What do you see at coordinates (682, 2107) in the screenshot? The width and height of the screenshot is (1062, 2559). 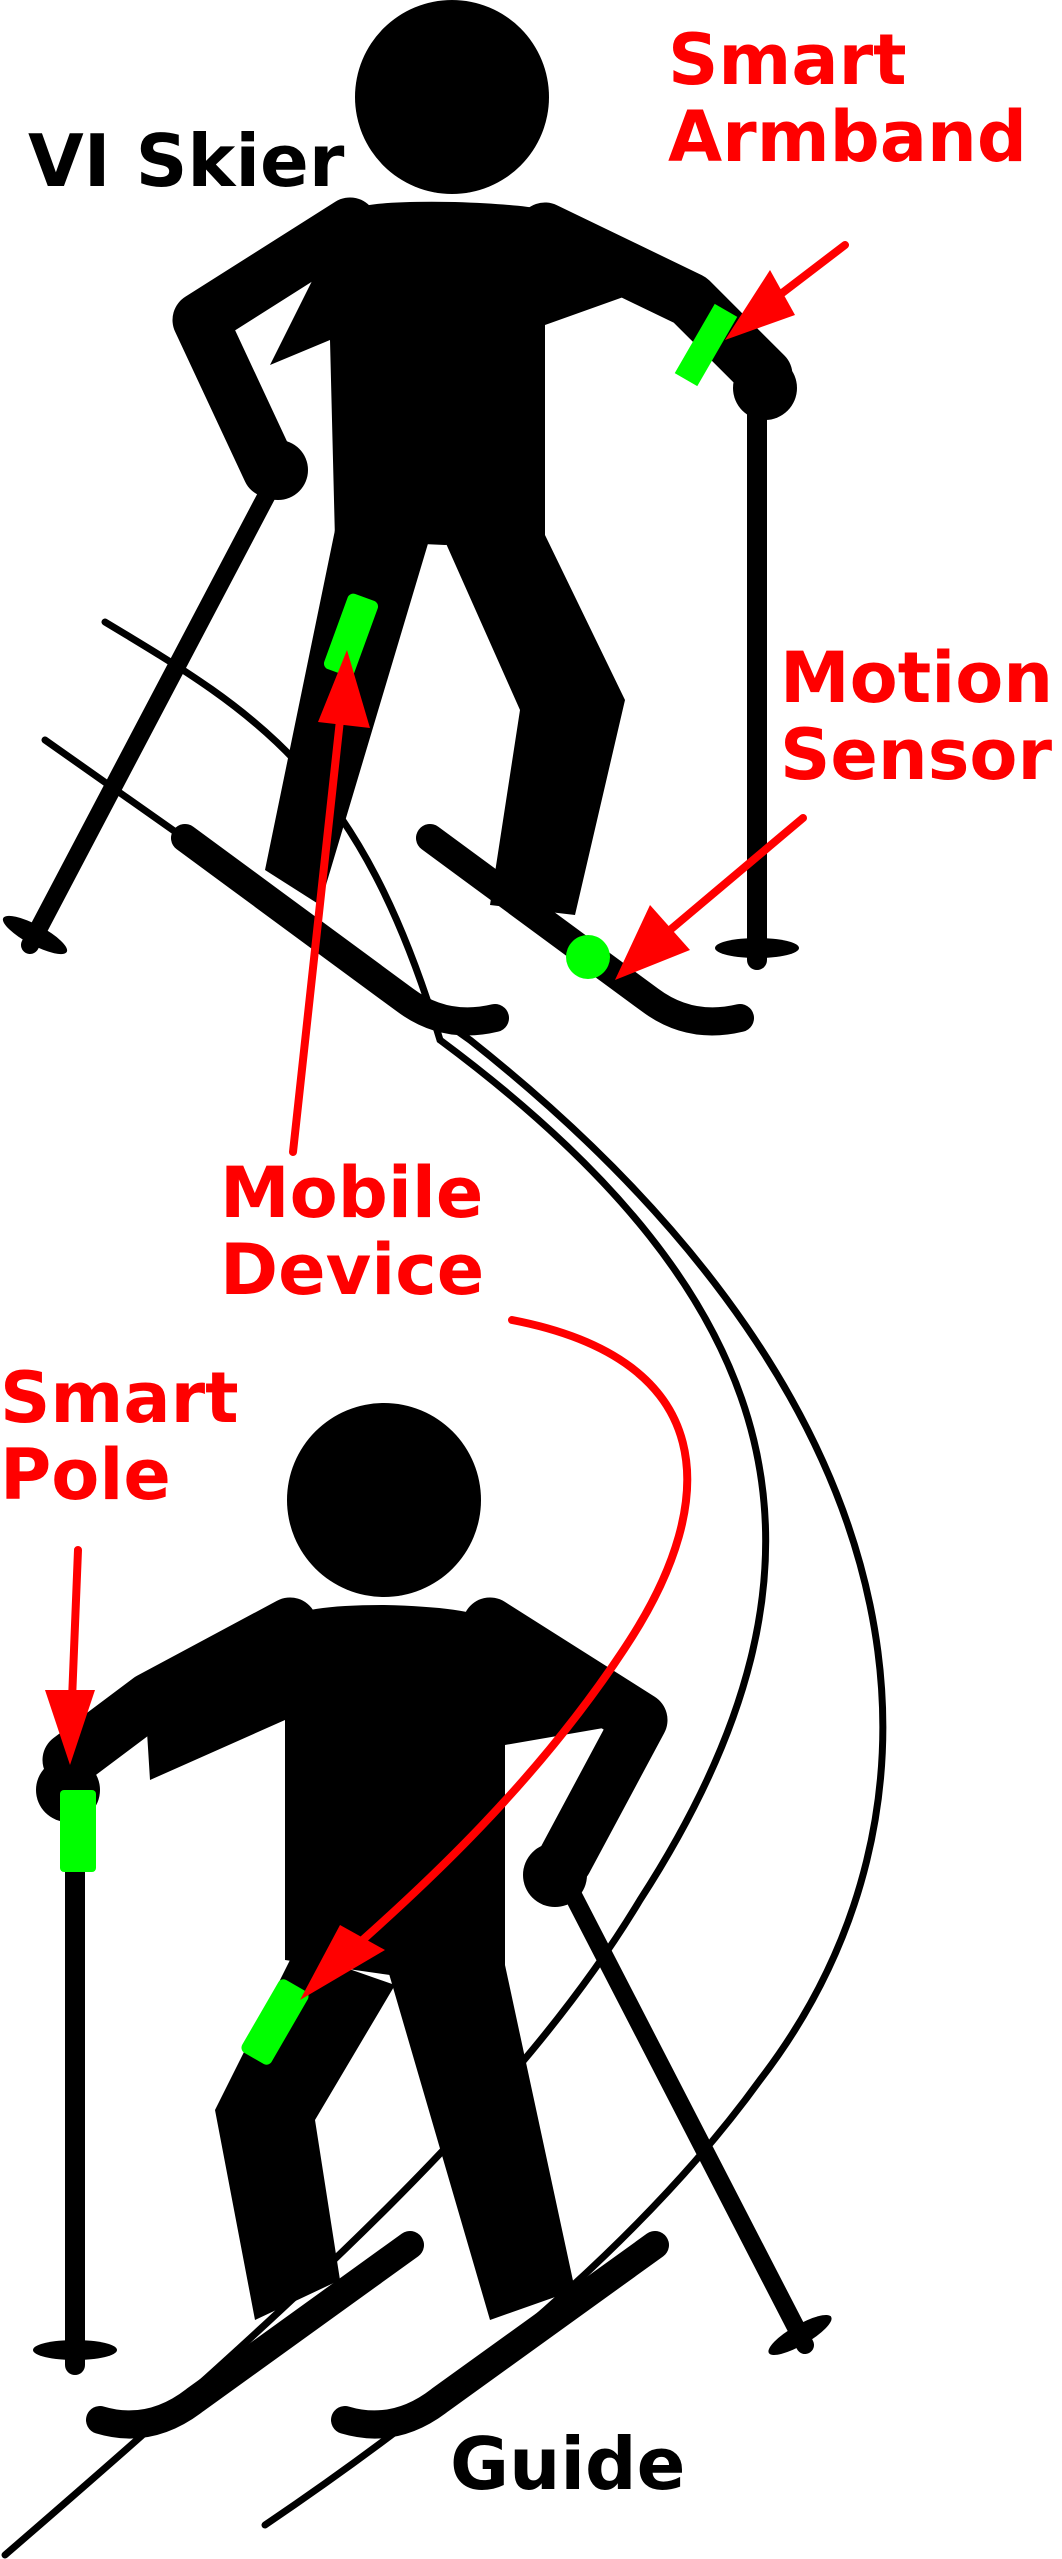 I see `guide-pole-right` at bounding box center [682, 2107].